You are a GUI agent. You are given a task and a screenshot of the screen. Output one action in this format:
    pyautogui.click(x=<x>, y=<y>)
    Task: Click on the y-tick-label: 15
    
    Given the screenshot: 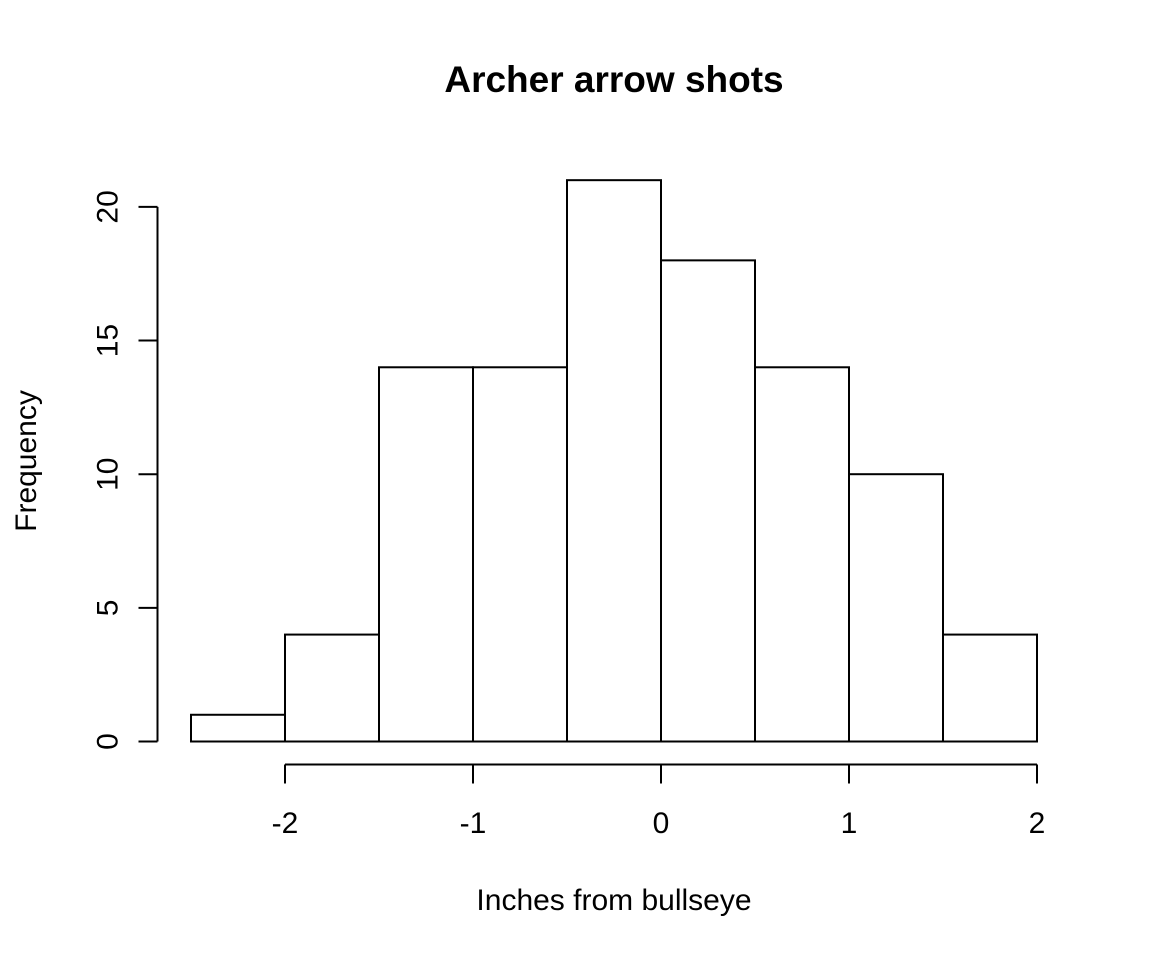 What is the action you would take?
    pyautogui.click(x=107, y=340)
    